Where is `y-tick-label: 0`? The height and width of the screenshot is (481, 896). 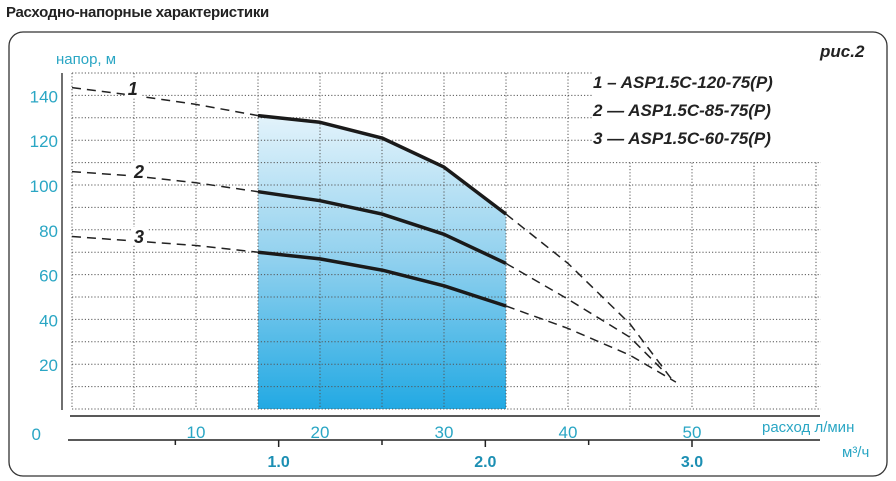
y-tick-label: 0 is located at coordinates (36, 434).